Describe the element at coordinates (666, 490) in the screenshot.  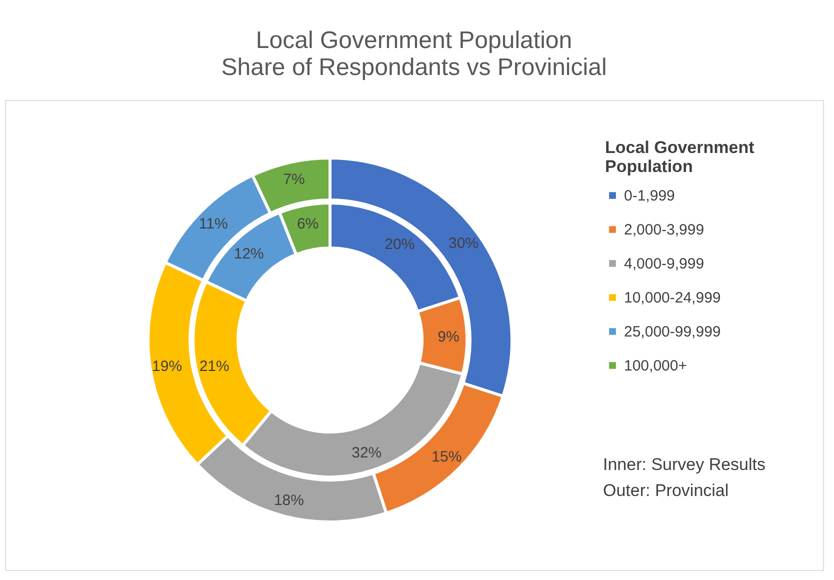
I see `text: Outer: Provincial` at that location.